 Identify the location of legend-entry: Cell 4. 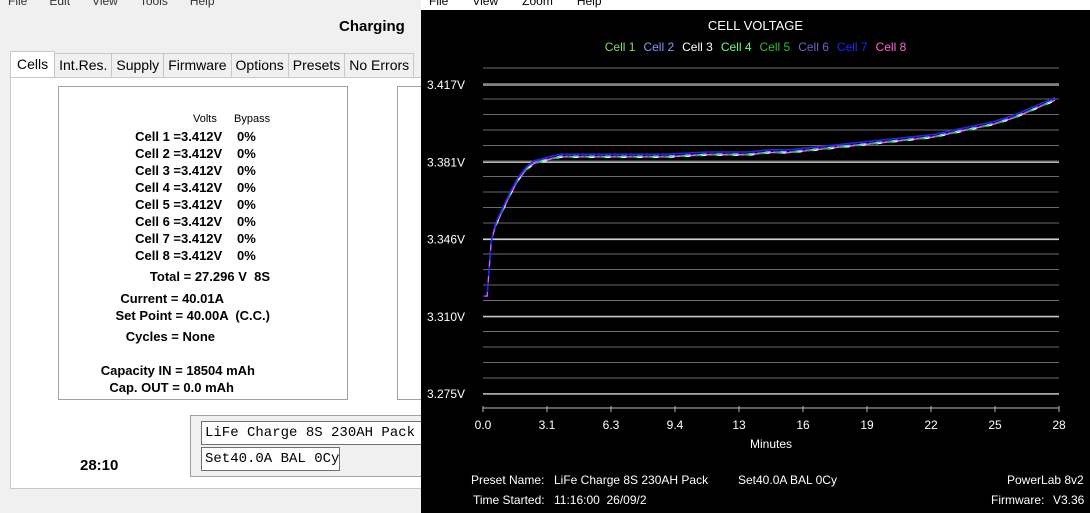
(736, 47).